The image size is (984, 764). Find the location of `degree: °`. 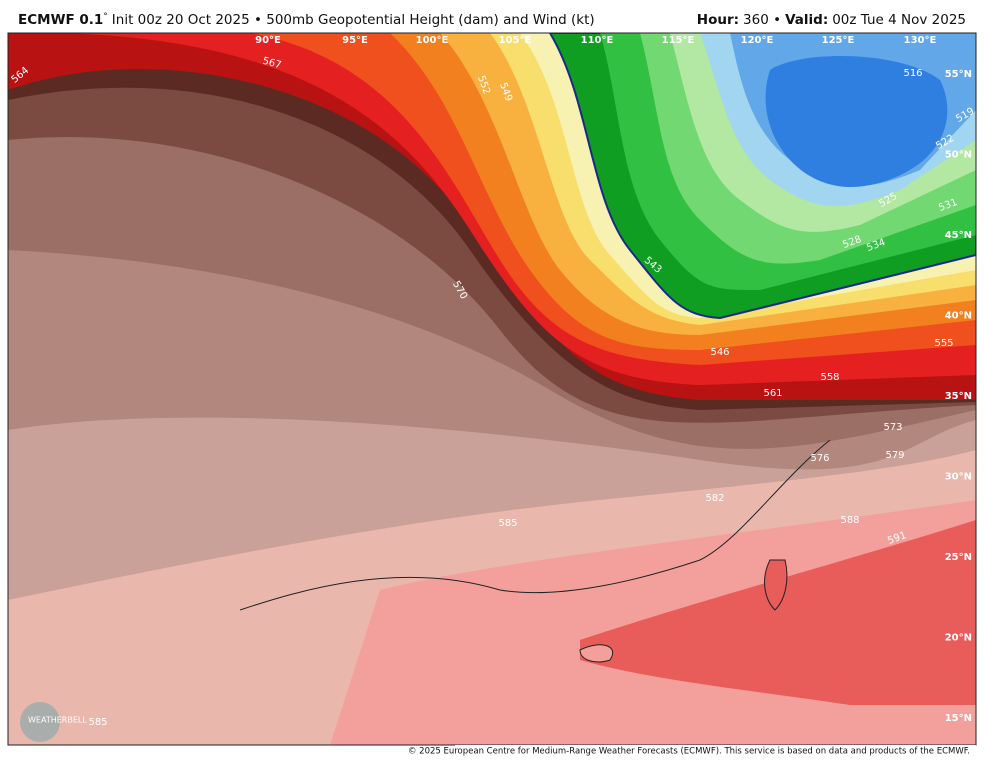

degree: ° is located at coordinates (105, 17).